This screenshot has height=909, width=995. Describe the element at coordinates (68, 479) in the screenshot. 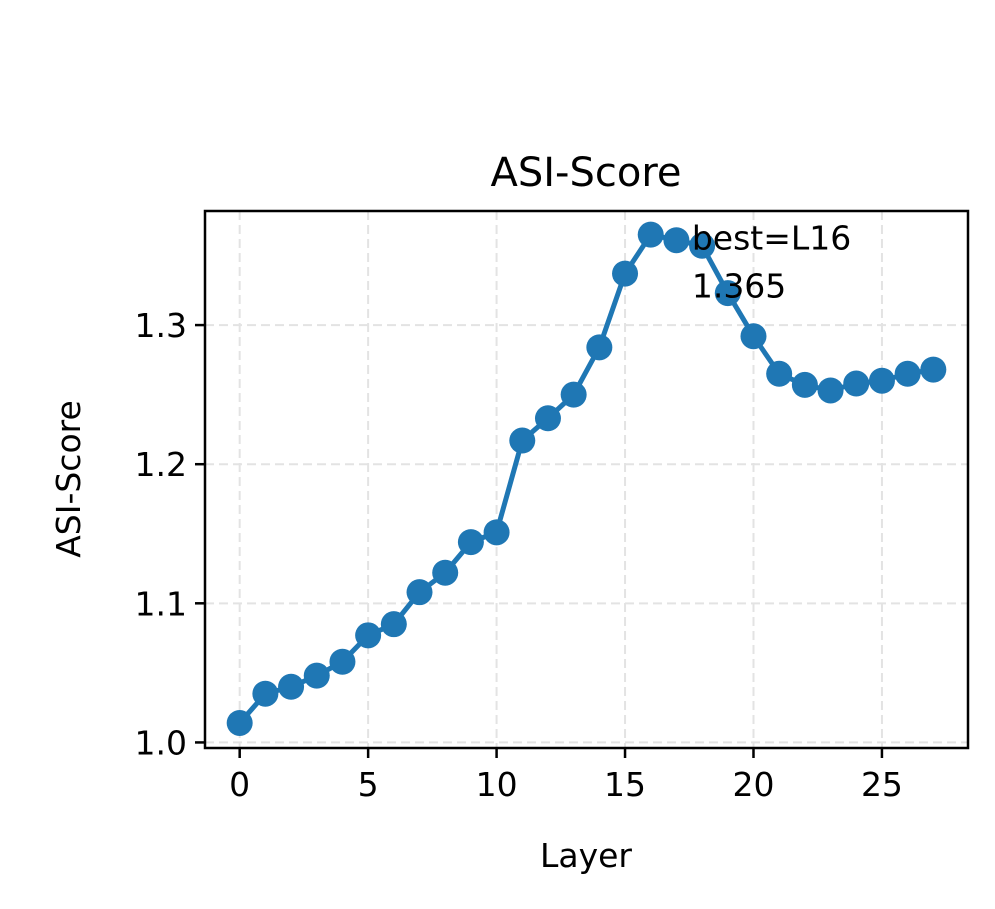

I see `y-axis-label: ASI-Score` at that location.